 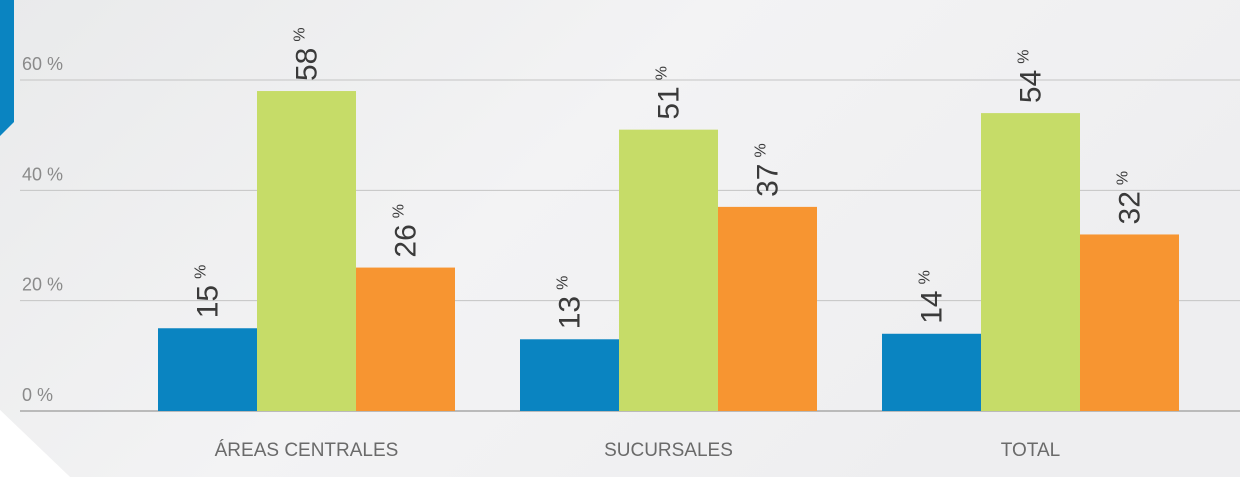 What do you see at coordinates (570, 312) in the screenshot?
I see `data-label-value: 13` at bounding box center [570, 312].